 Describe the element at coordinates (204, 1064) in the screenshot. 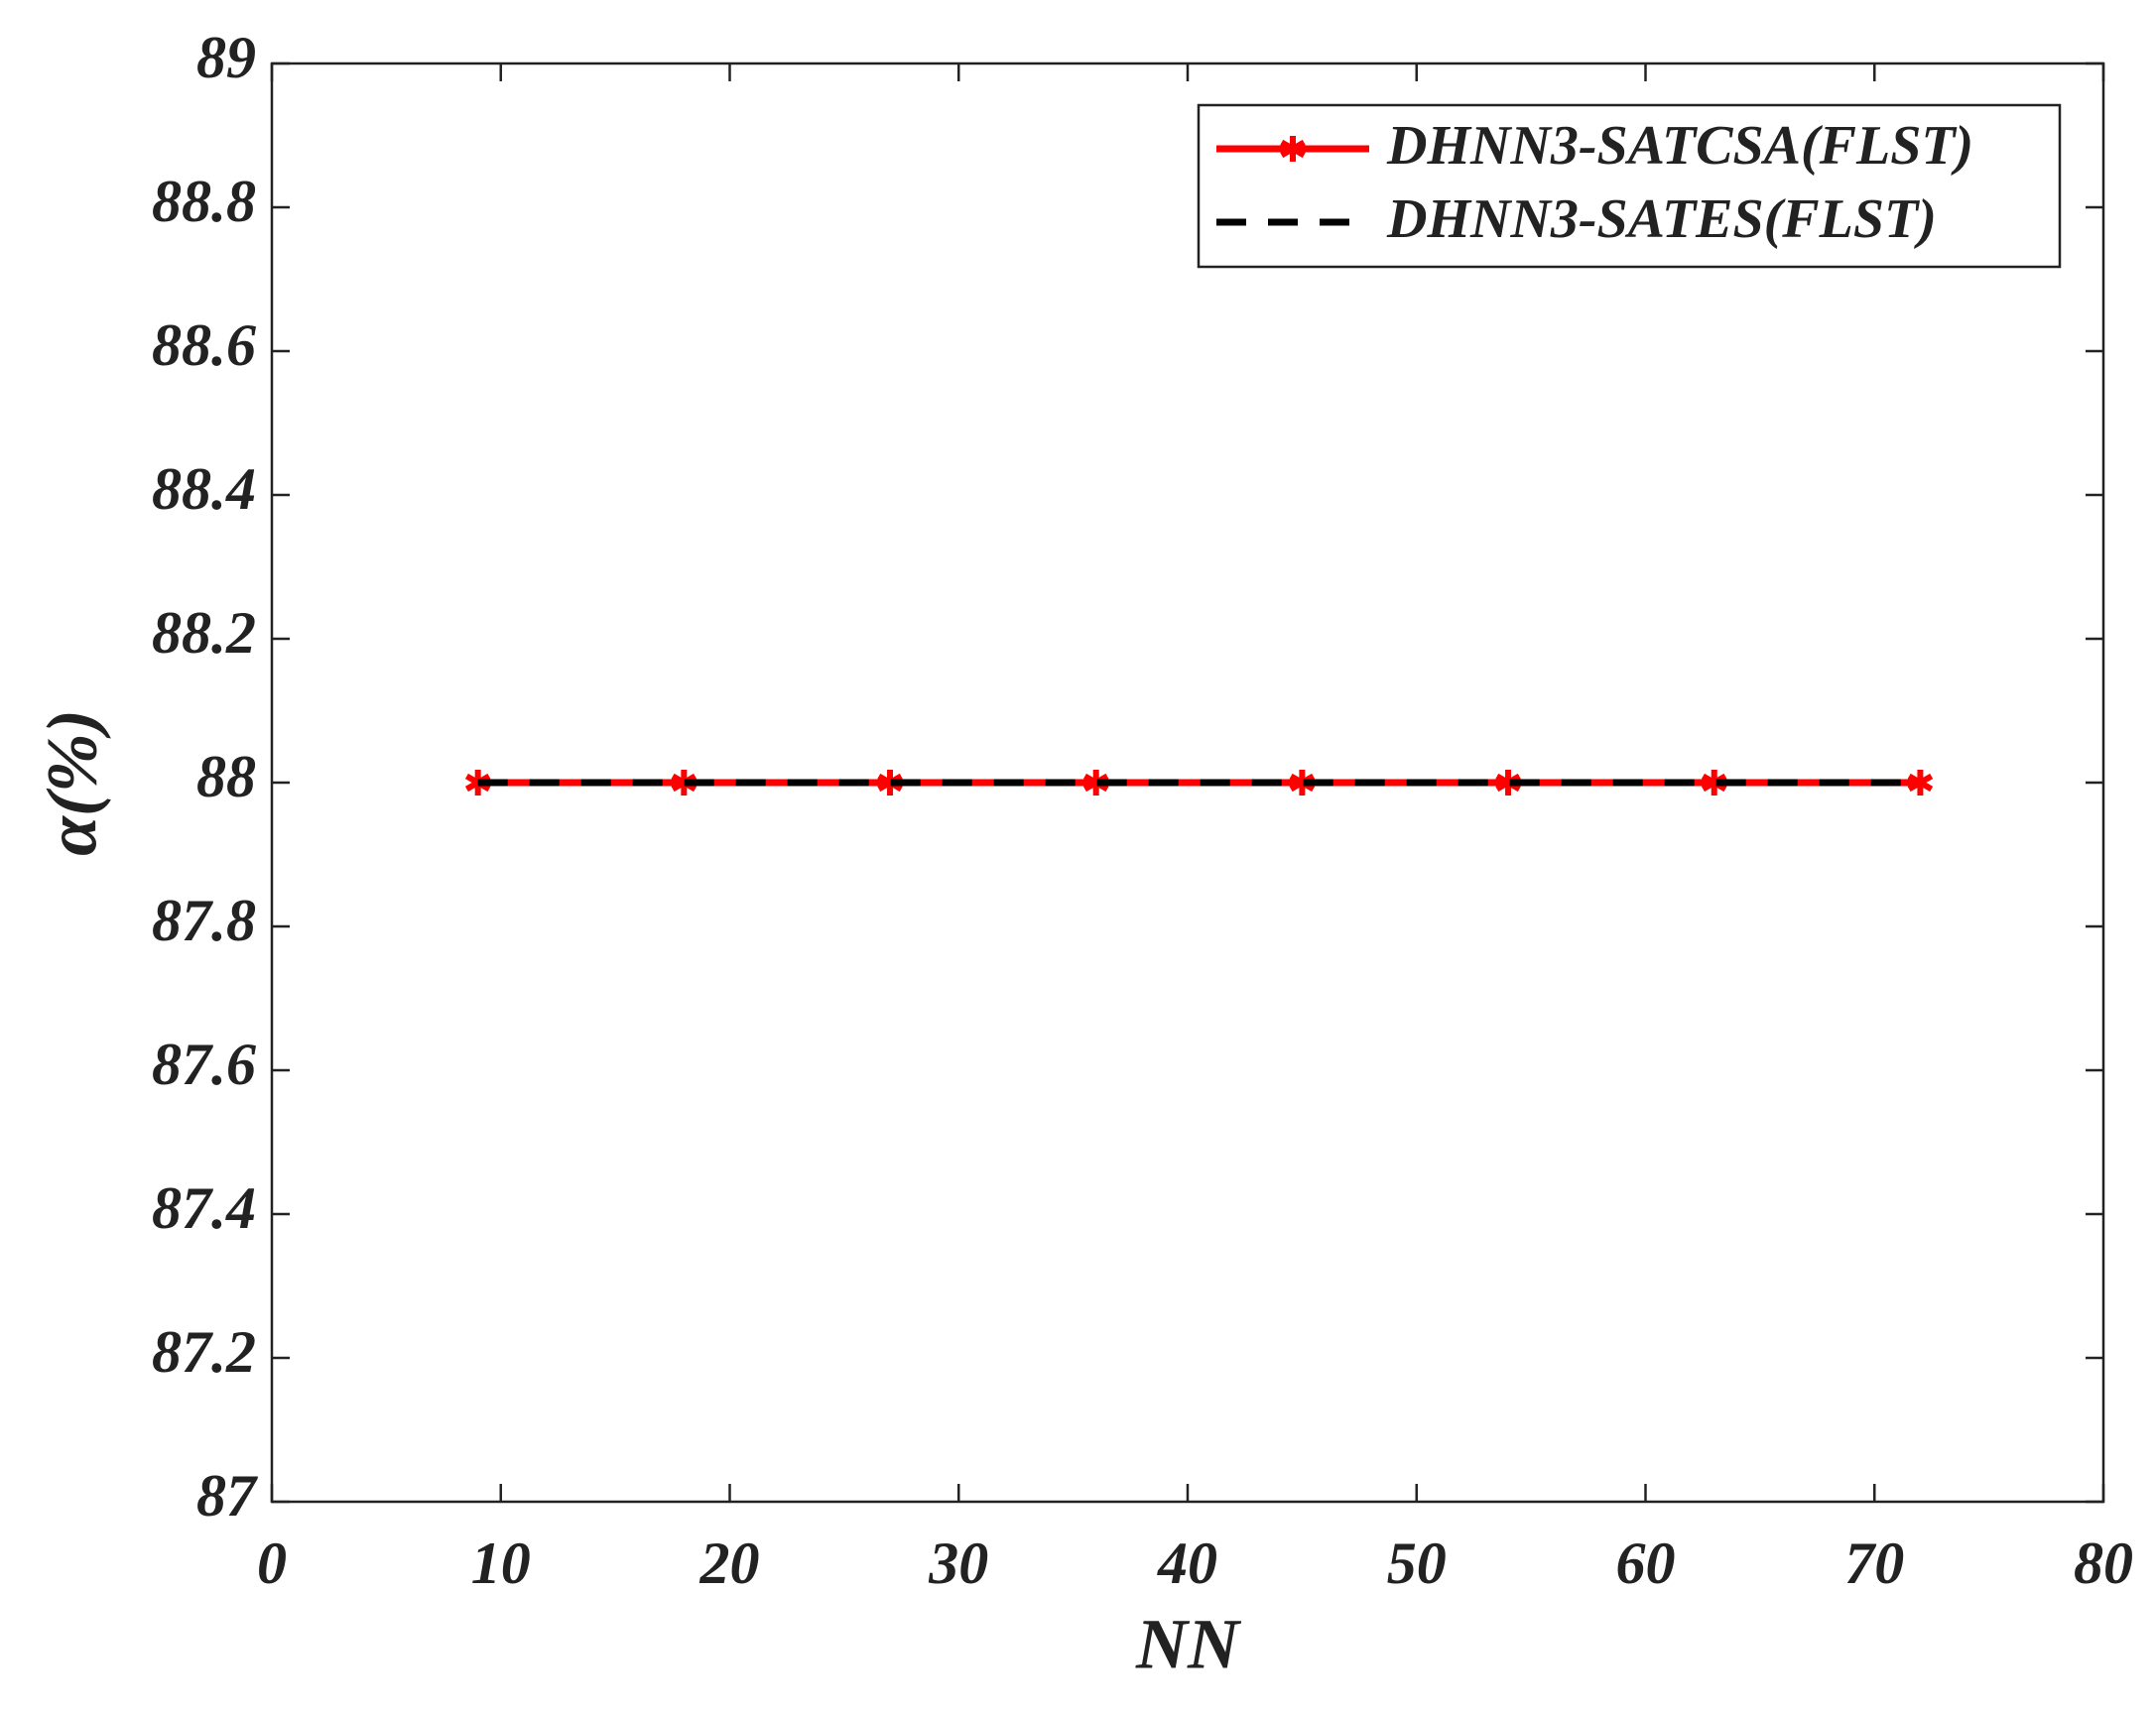

I see `y-tick-label: 87.6` at that location.